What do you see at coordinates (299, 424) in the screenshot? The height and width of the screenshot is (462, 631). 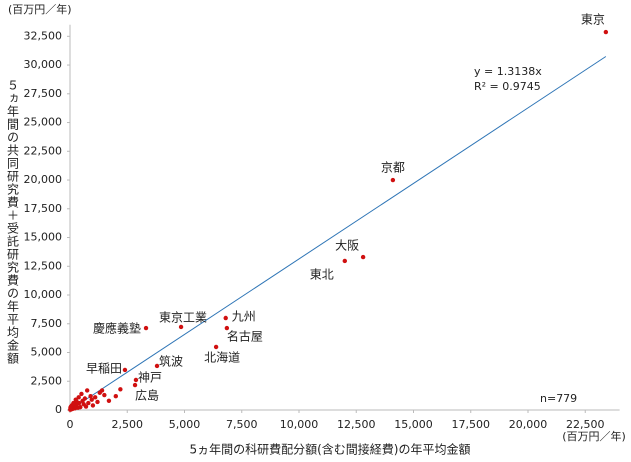 I see `x-tick-label: 10,000` at bounding box center [299, 424].